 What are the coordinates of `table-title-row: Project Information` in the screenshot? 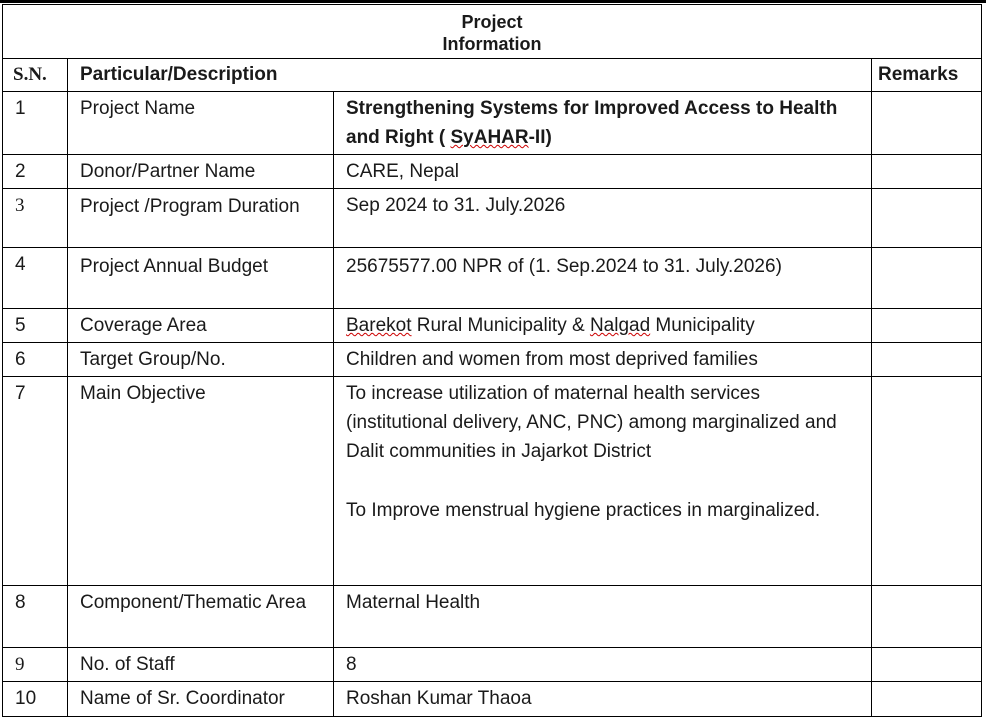 It's located at (492, 31).